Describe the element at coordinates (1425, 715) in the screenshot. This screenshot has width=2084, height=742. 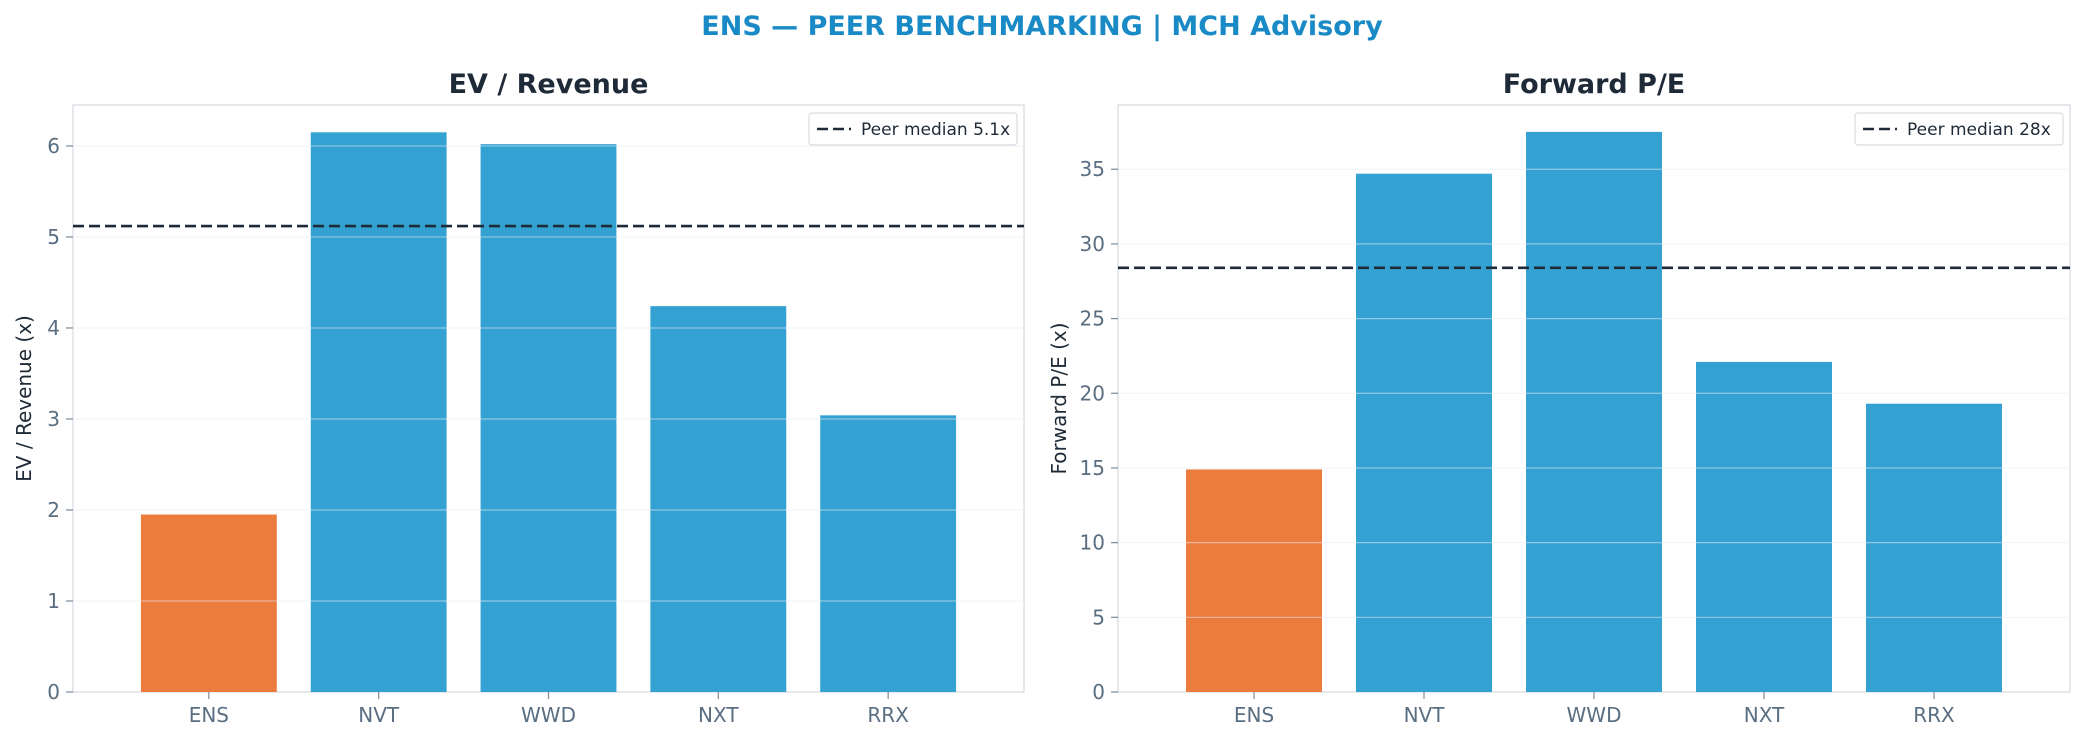
I see `forward-pe-xtick-label-nvt: NVT` at that location.